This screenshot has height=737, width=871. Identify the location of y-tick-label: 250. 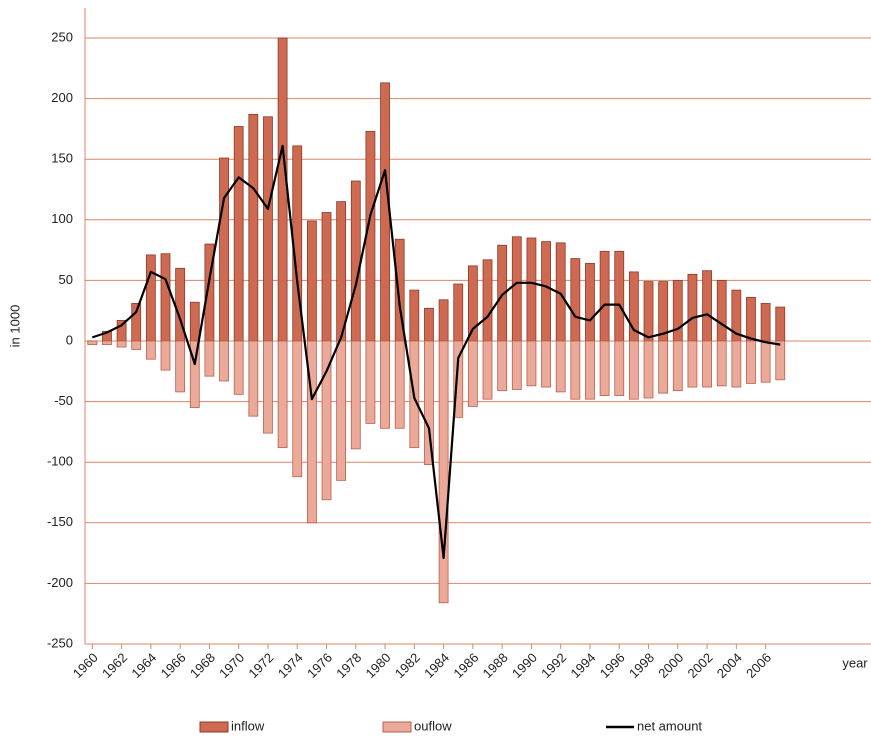
(62, 36).